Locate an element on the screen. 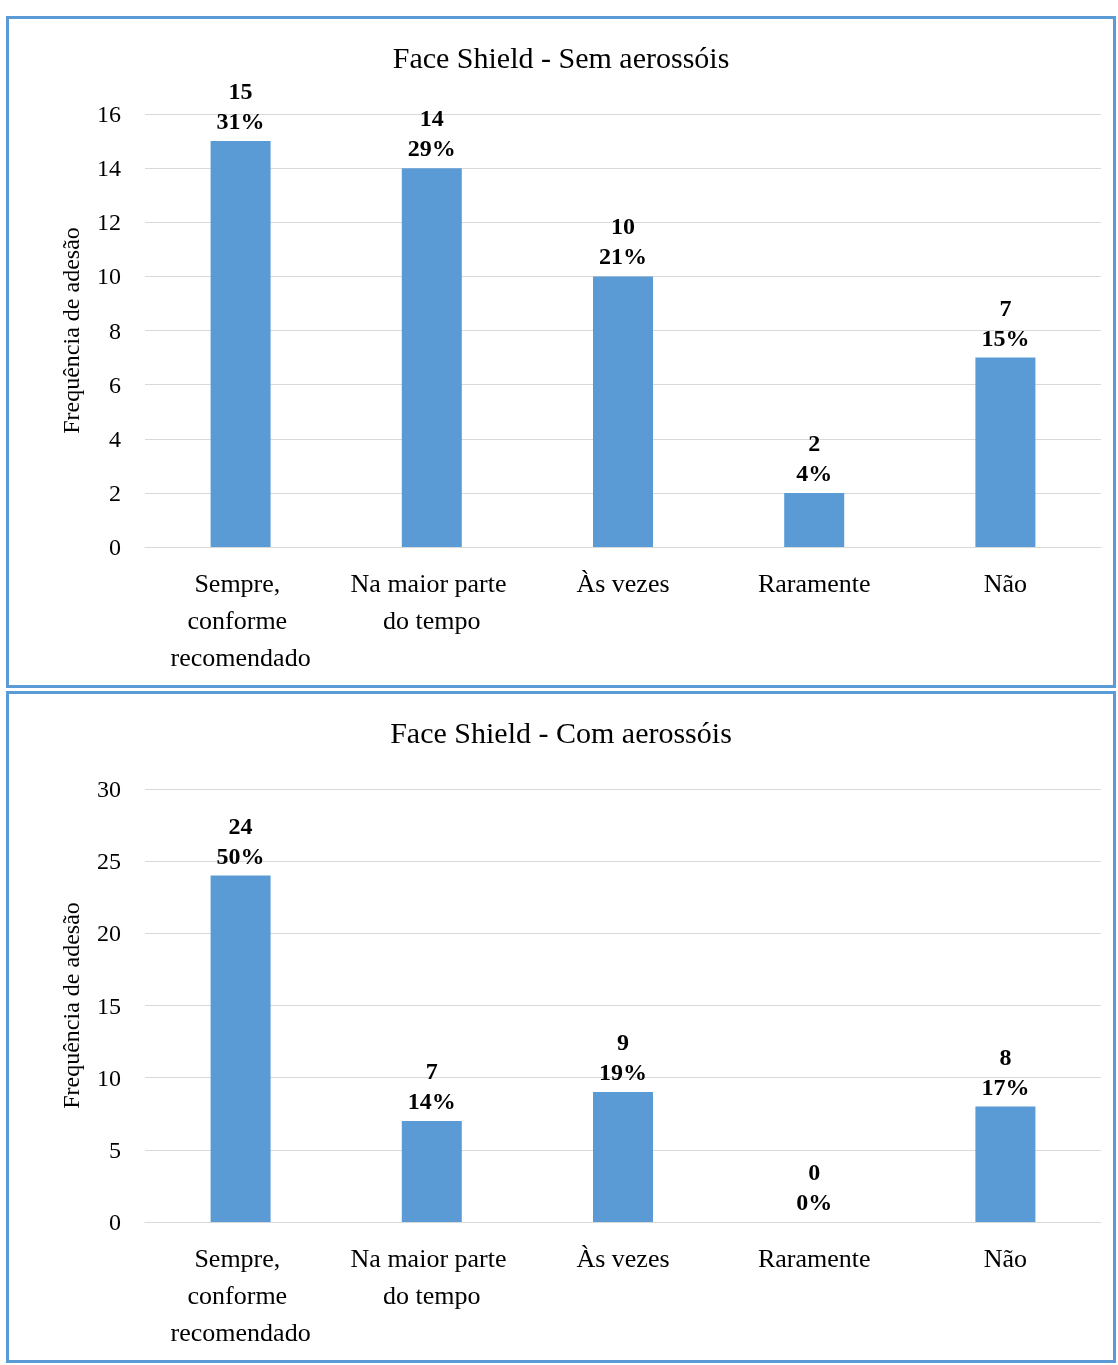  data-label: 7 15% is located at coordinates (1005, 322).